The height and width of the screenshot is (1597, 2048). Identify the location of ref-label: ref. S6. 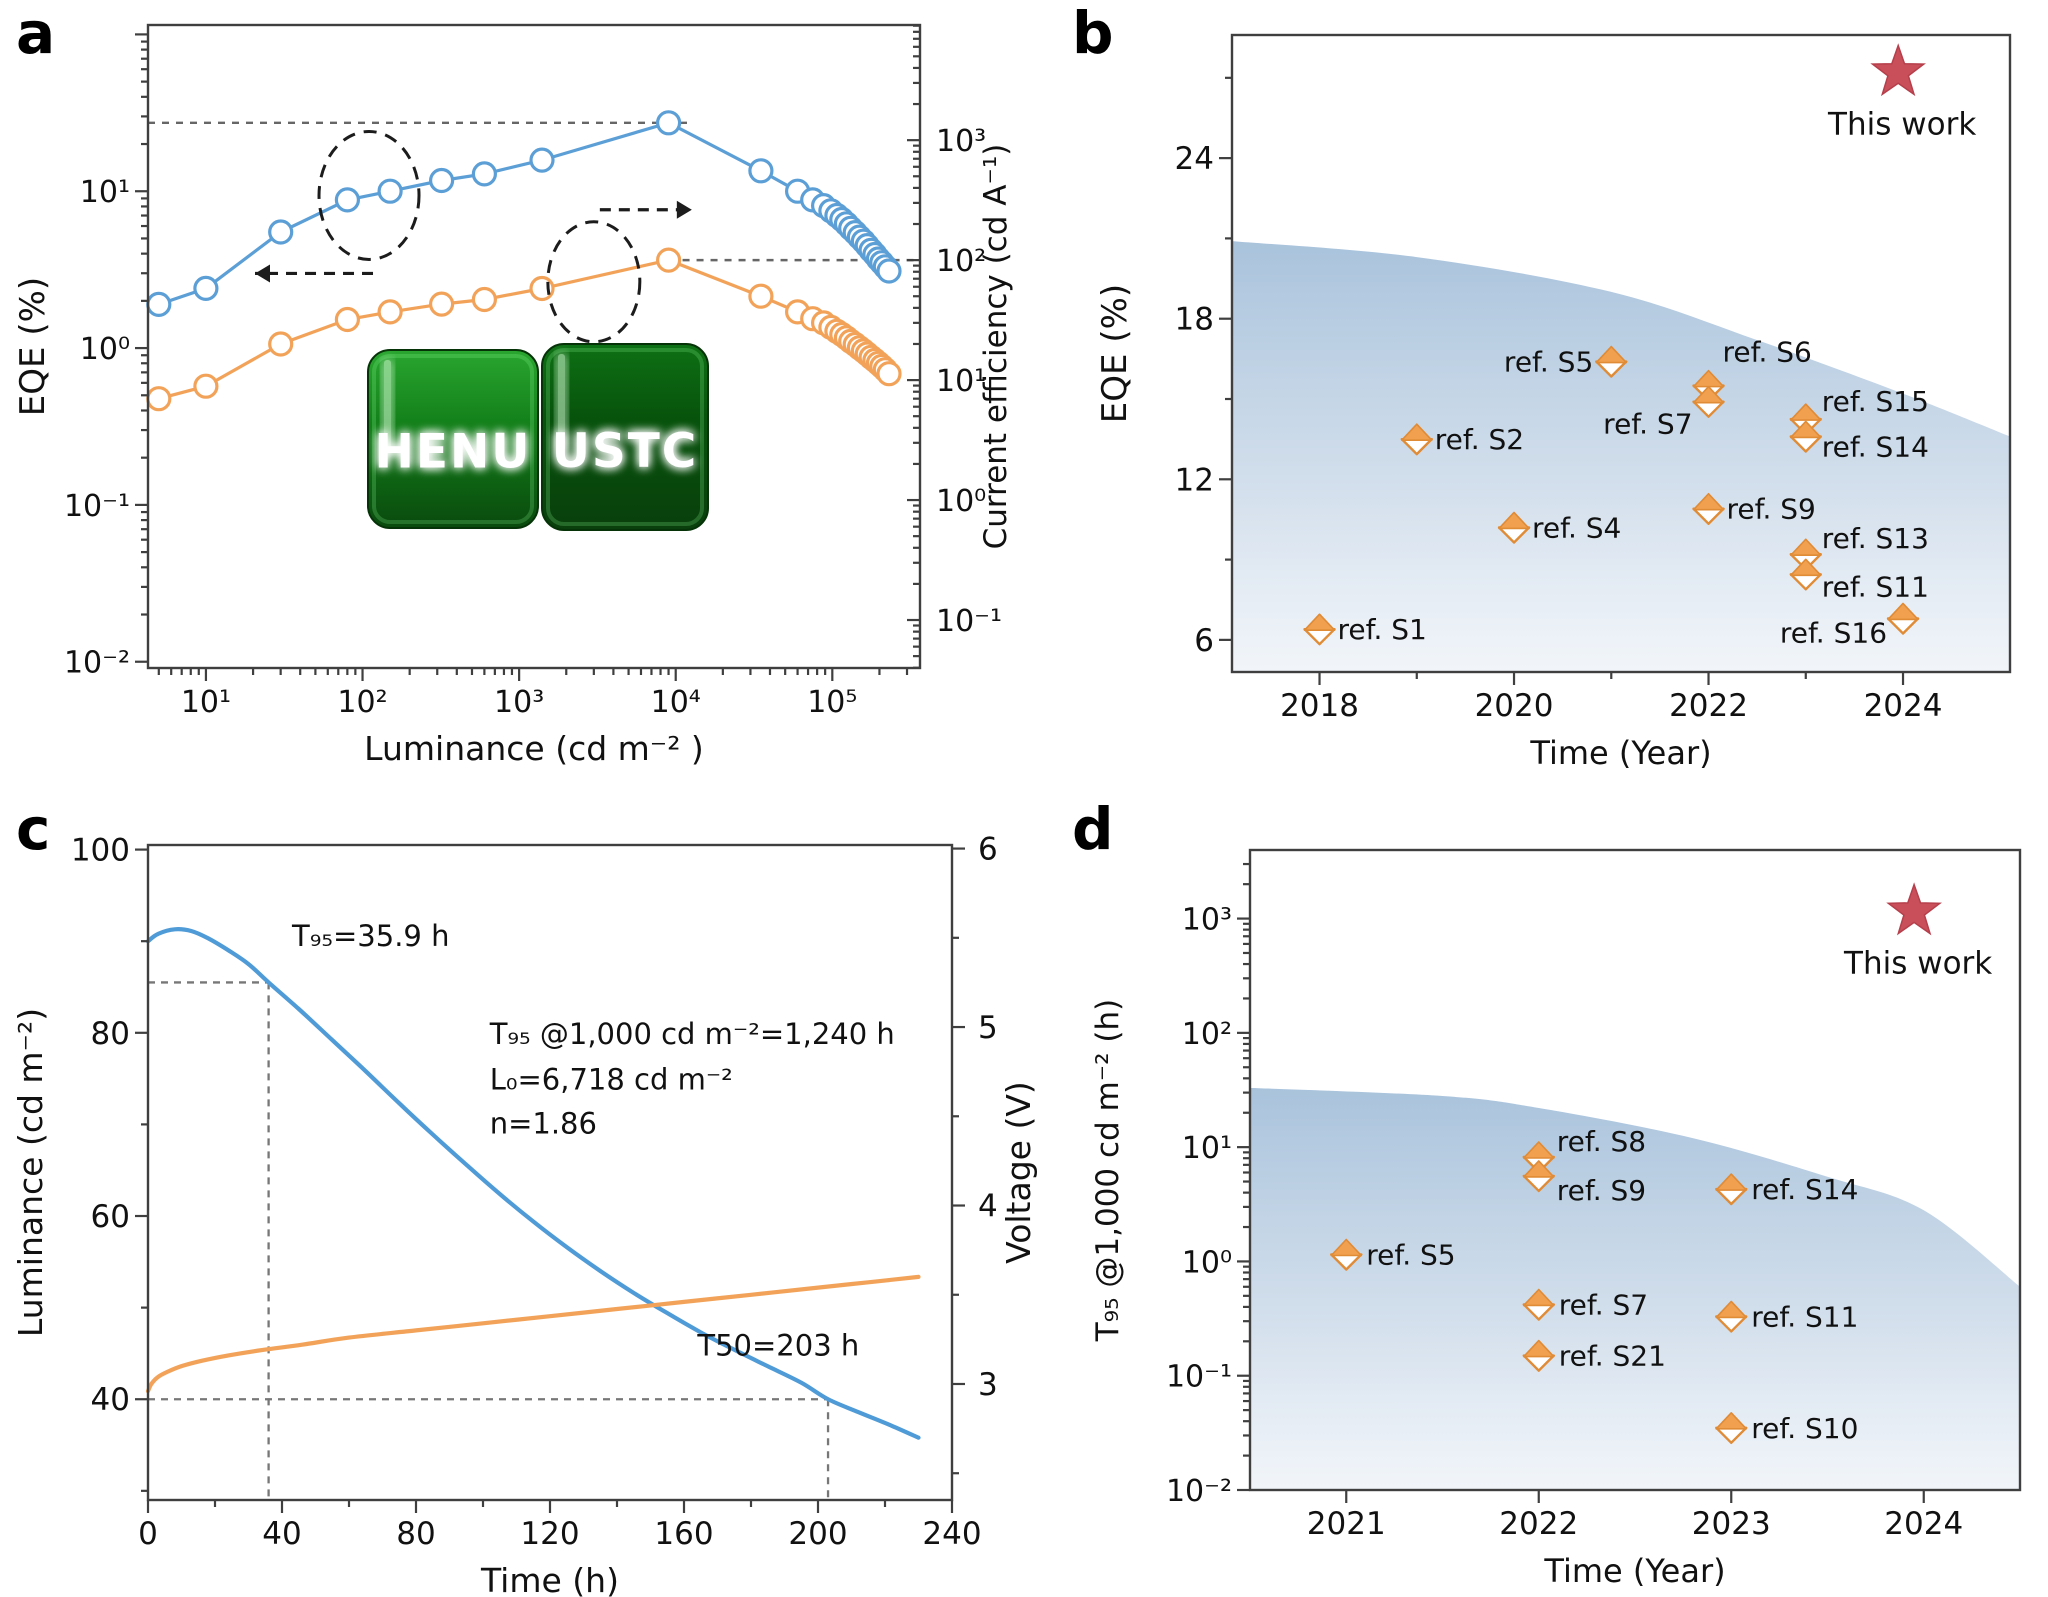
(1767, 352).